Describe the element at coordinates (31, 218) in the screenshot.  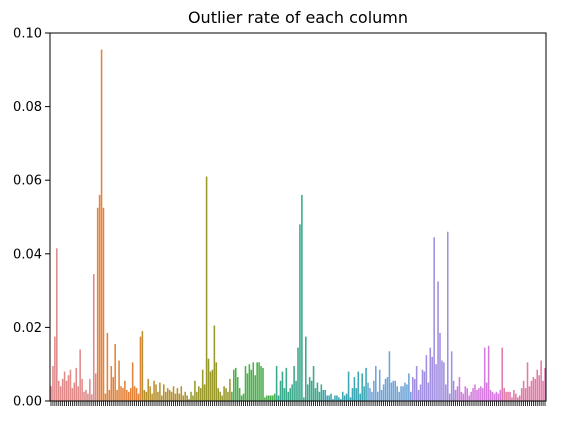
I see `y-axis: 0.00 0.02 0.04 0.06 0.08 0.10` at that location.